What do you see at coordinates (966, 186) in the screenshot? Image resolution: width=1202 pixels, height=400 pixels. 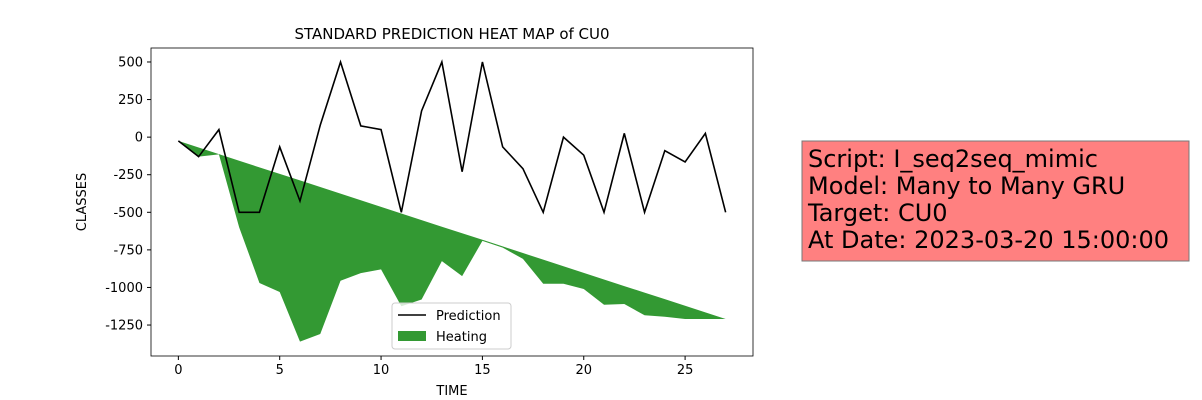 I see `annotation-text: Model: Many to Many GRU` at bounding box center [966, 186].